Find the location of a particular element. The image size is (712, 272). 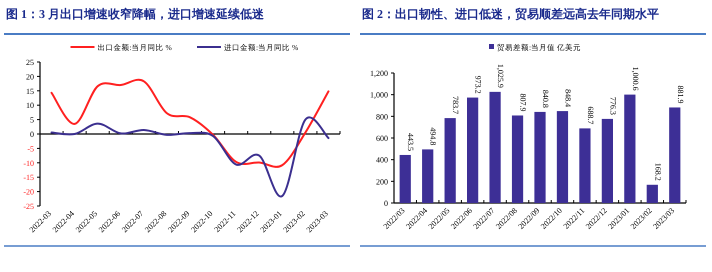

data-label: 776.3 is located at coordinates (613, 105).